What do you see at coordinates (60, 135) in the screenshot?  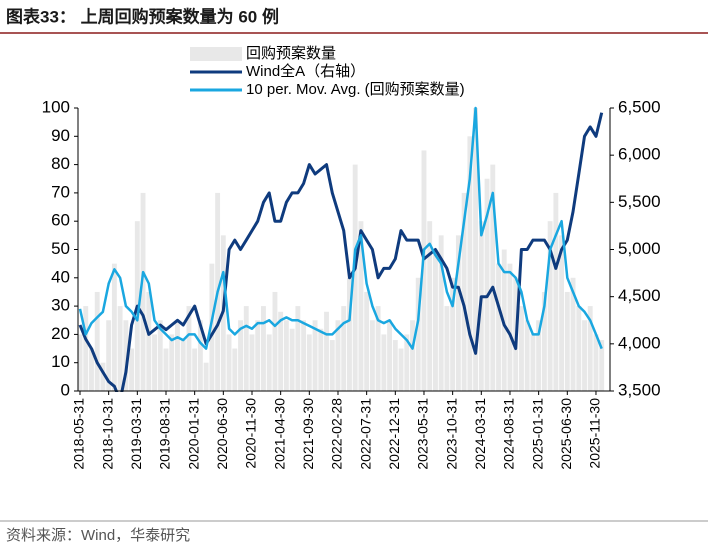 I see `y-tick-label: 90` at bounding box center [60, 135].